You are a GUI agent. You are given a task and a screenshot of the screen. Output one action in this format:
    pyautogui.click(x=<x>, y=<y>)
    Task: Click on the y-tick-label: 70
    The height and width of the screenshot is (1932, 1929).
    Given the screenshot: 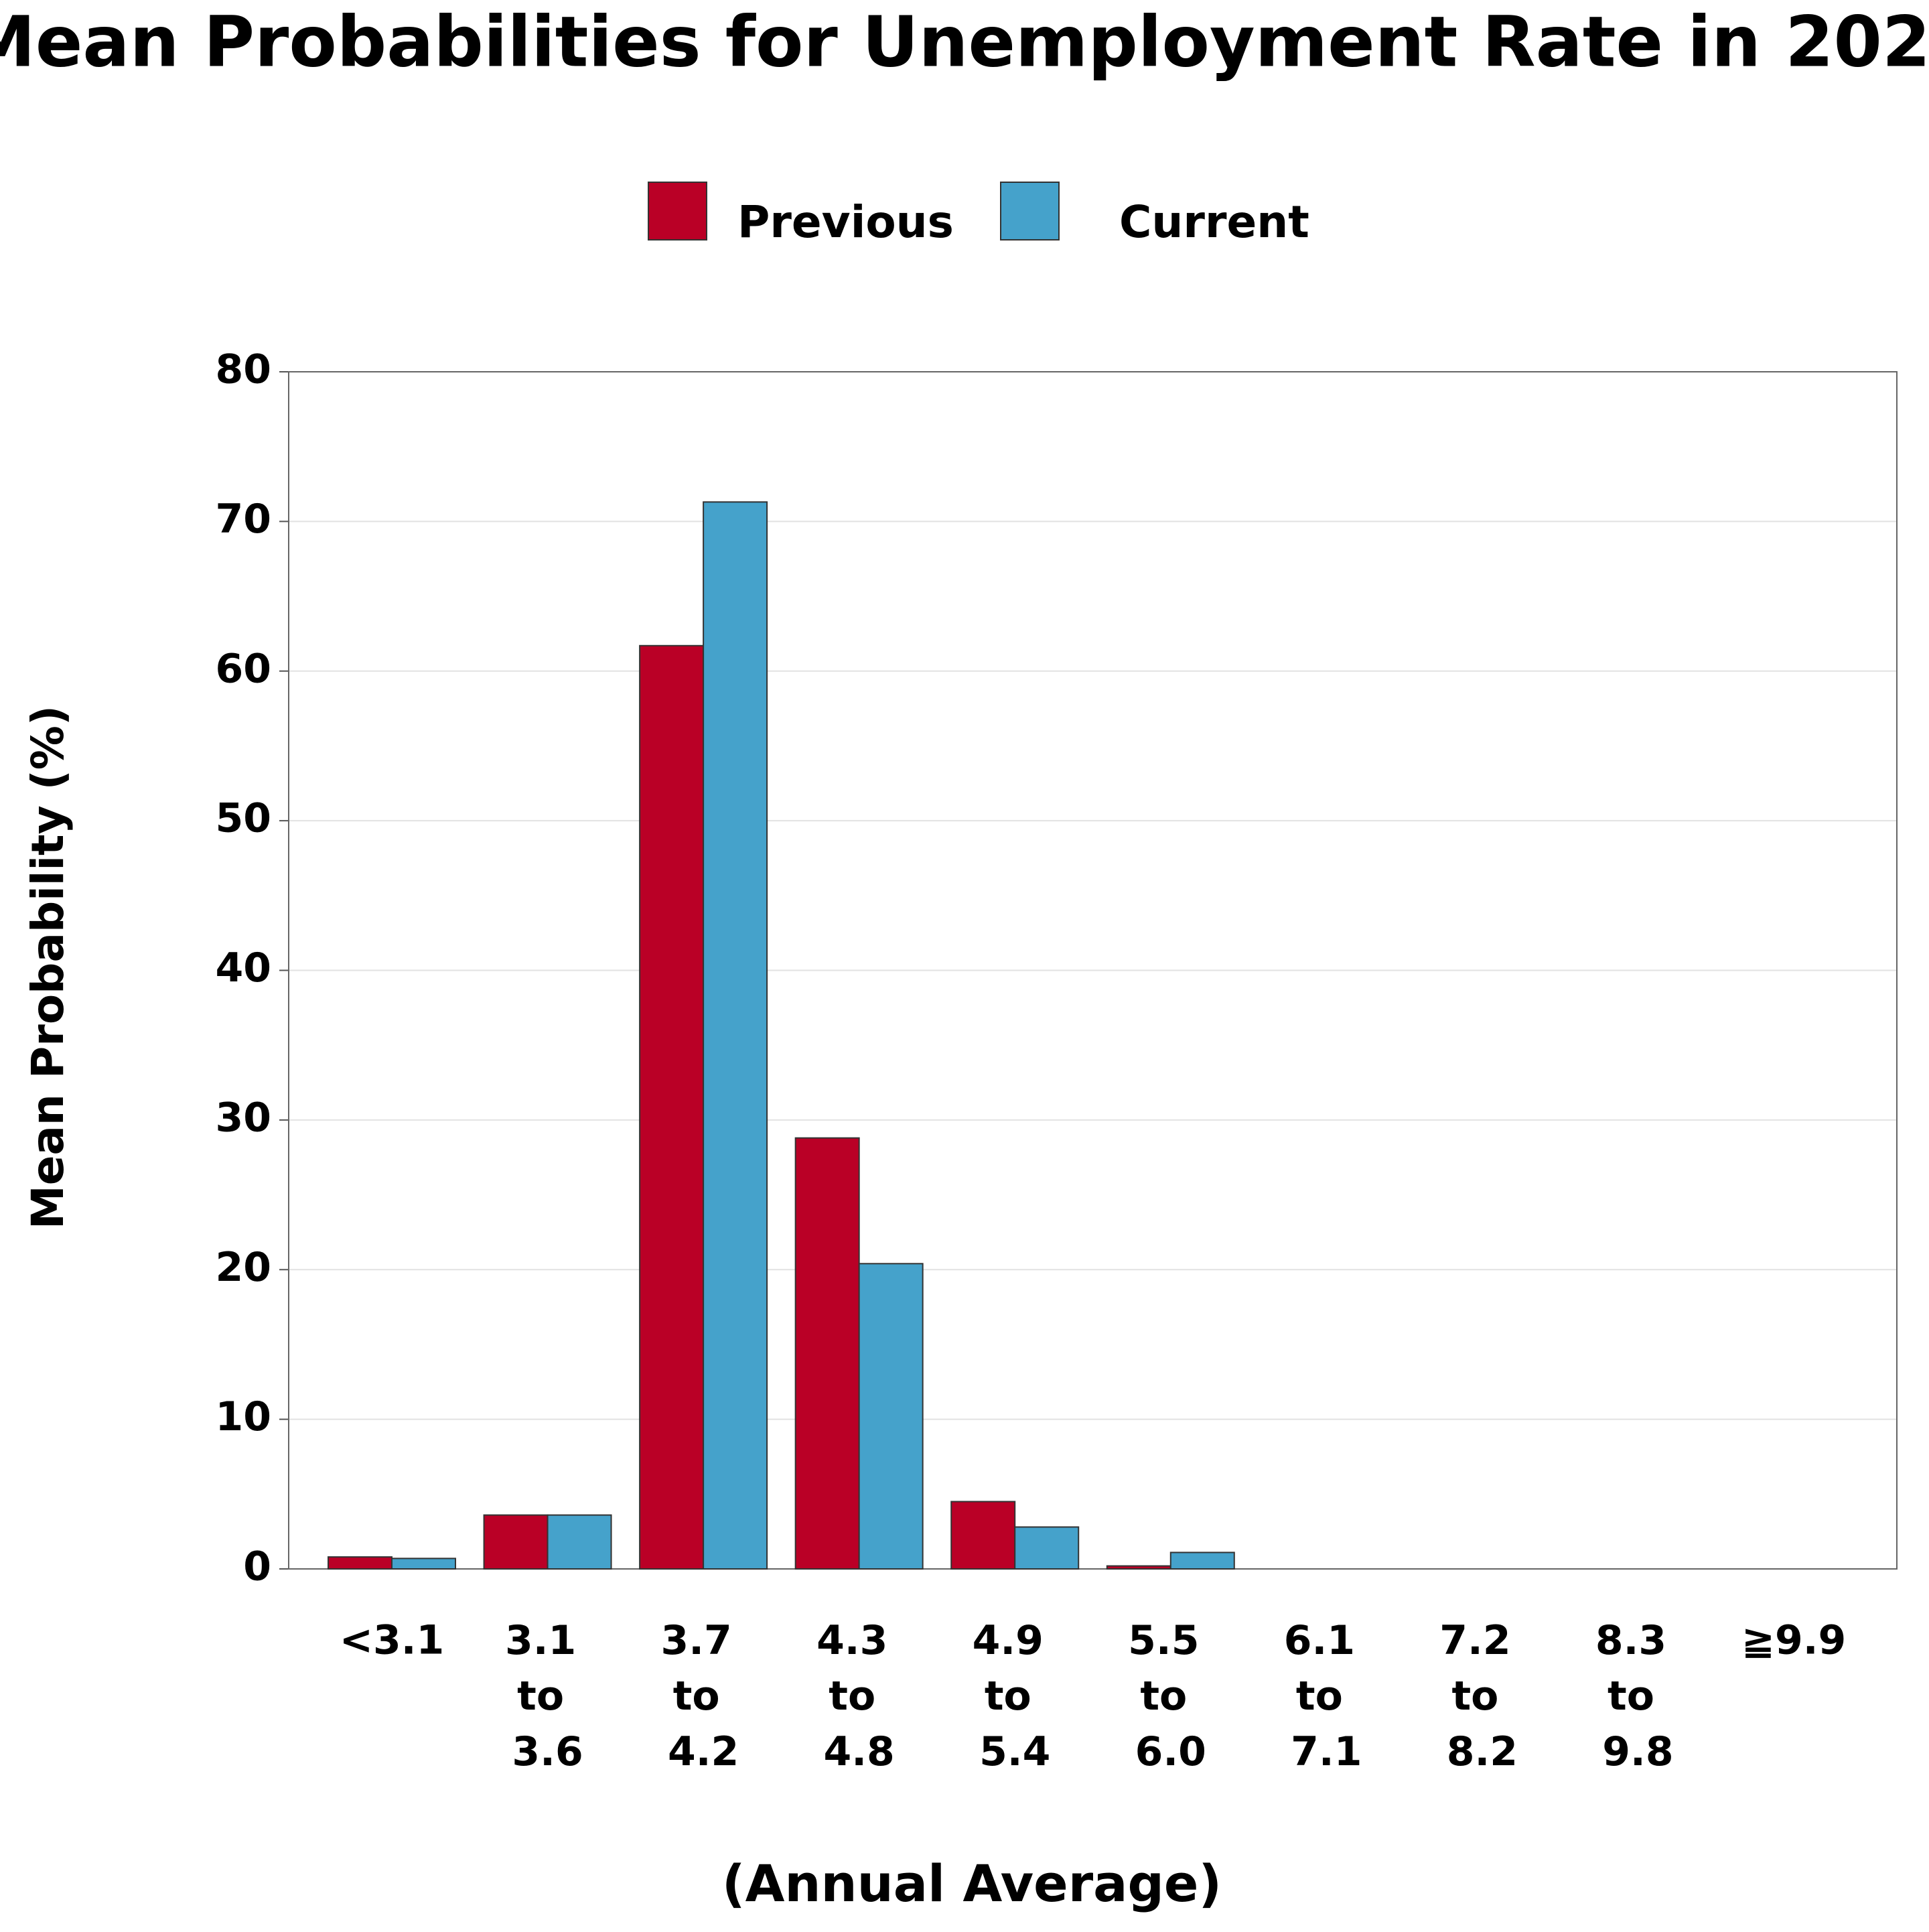 What is the action you would take?
    pyautogui.click(x=244, y=519)
    